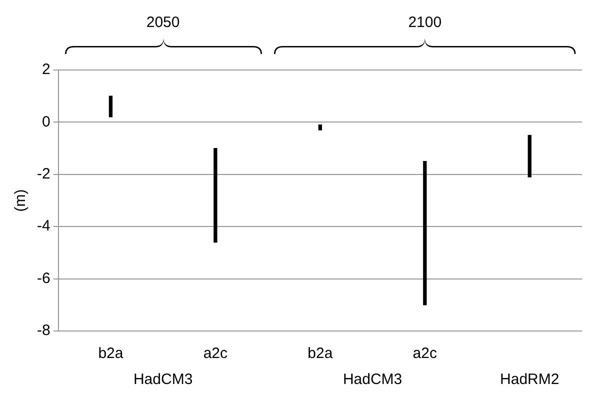 The height and width of the screenshot is (415, 598). Describe the element at coordinates (43, 278) in the screenshot. I see `y-tick-label: -6` at that location.